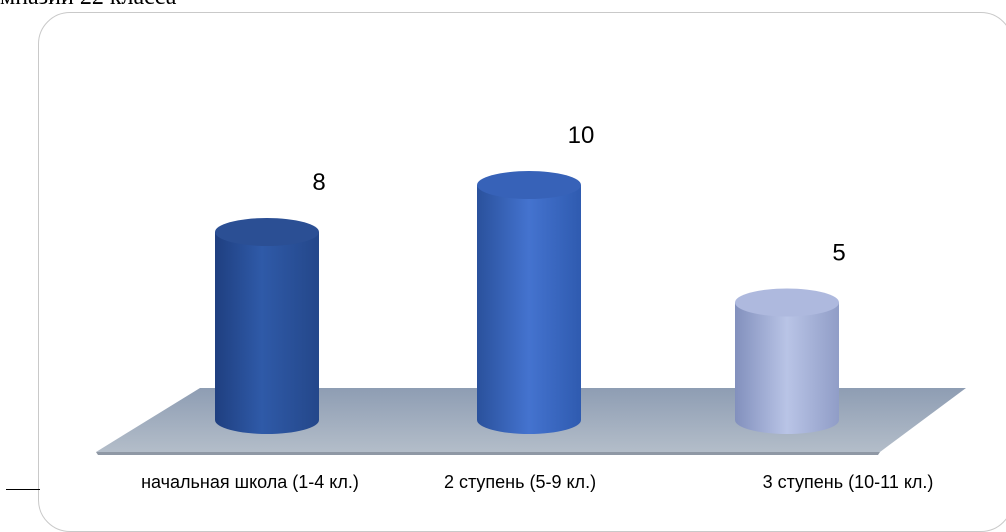 The height and width of the screenshot is (532, 1006). What do you see at coordinates (250, 482) in the screenshot?
I see `category-label-1: начальная школа (1-4 кл.)` at bounding box center [250, 482].